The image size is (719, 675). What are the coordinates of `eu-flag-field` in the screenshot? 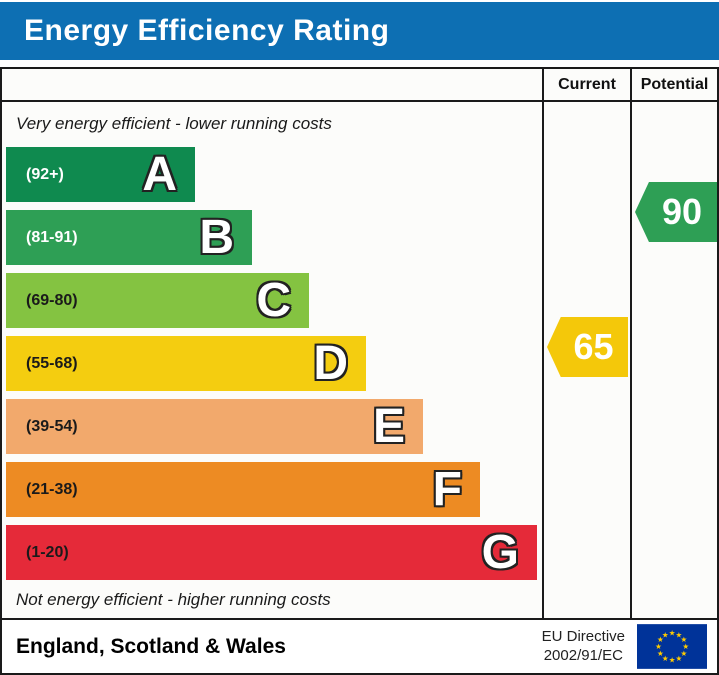 It's located at (672, 646).